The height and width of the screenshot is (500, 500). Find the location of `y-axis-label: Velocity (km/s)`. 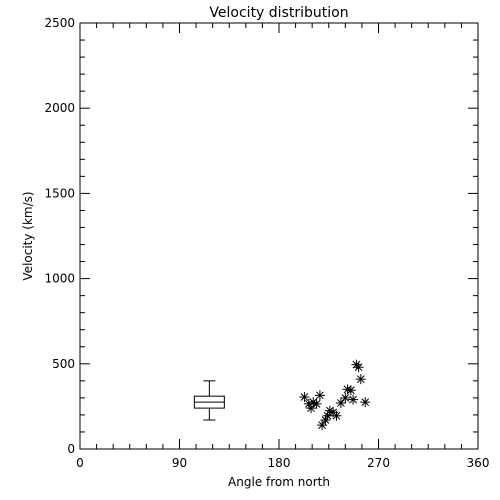

y-axis-label: Velocity (km/s) is located at coordinates (28, 235).